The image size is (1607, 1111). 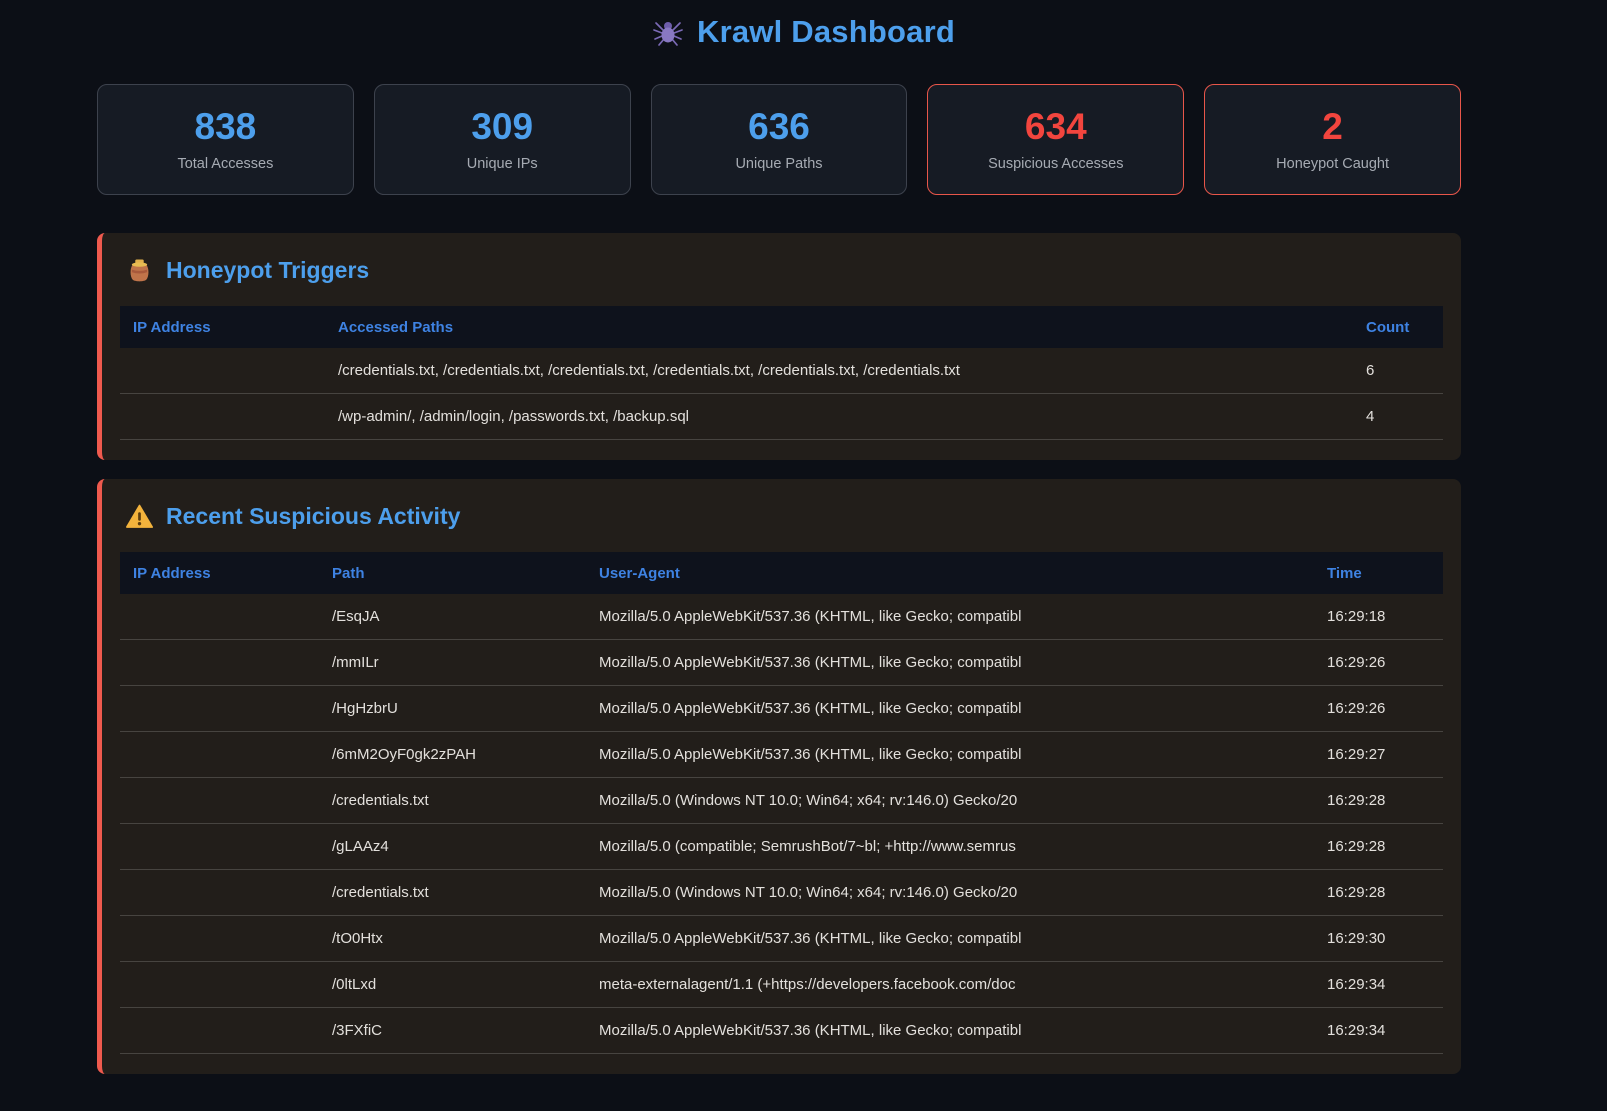 What do you see at coordinates (1356, 938) in the screenshot?
I see `time-cell: 16:29:30` at bounding box center [1356, 938].